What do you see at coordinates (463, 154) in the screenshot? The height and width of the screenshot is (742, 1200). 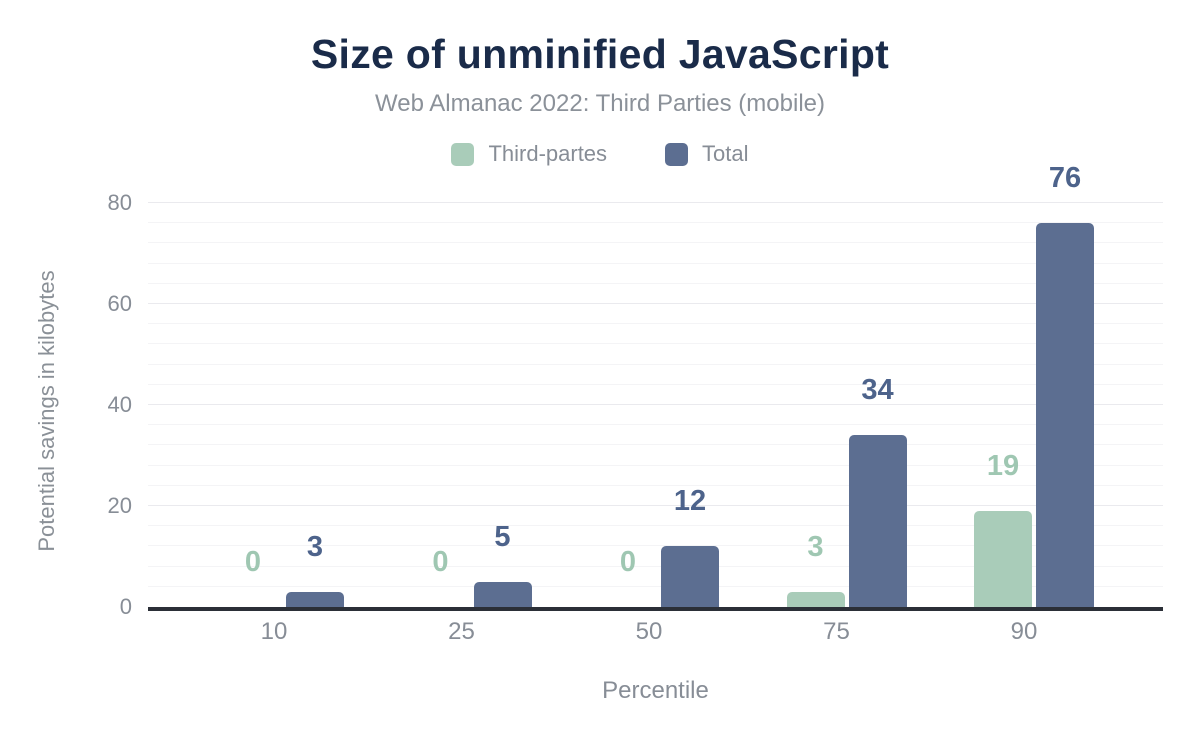 I see `legend-swatch-third-partes` at bounding box center [463, 154].